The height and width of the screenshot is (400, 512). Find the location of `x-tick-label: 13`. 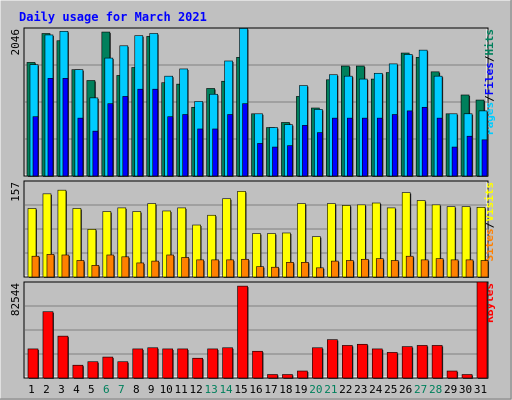

x-tick-label: 13 is located at coordinates (210, 389).